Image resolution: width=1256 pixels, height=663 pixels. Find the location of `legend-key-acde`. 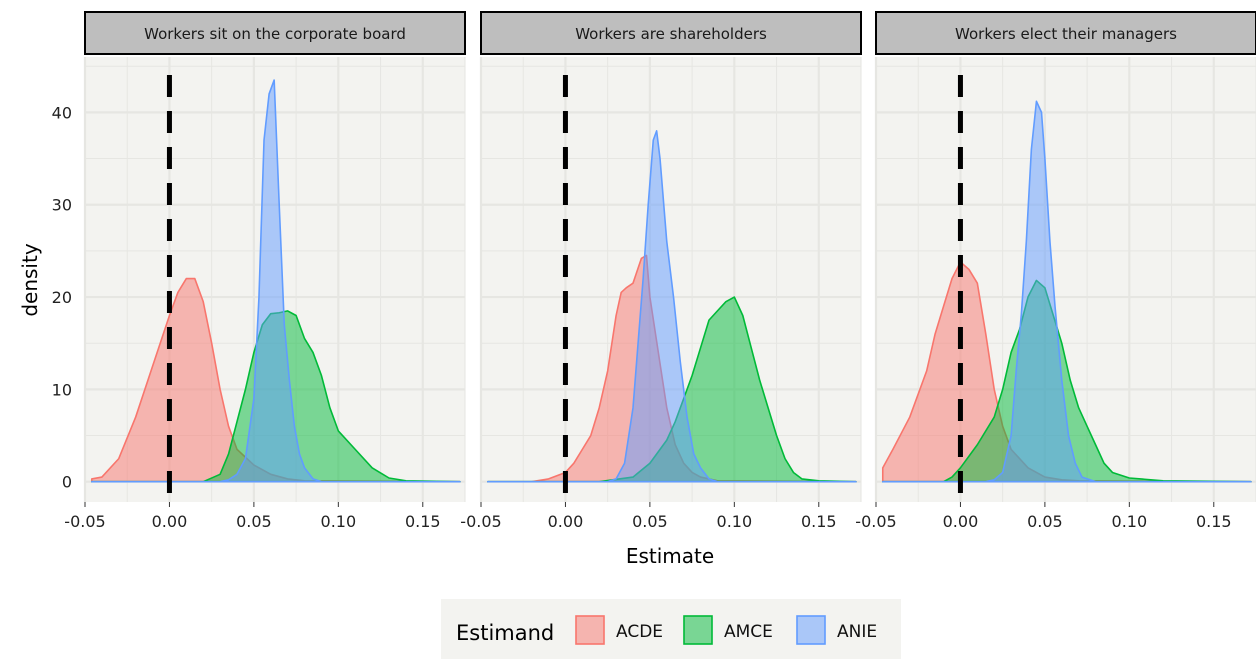

legend-key-acde is located at coordinates (590, 630).